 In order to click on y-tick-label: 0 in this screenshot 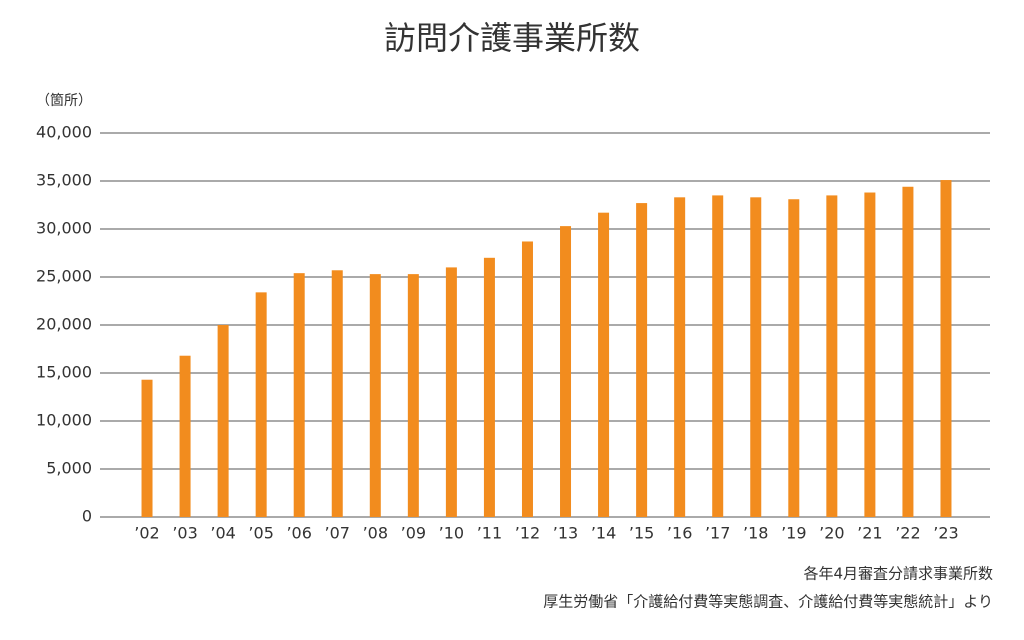, I will do `click(87, 516)`.